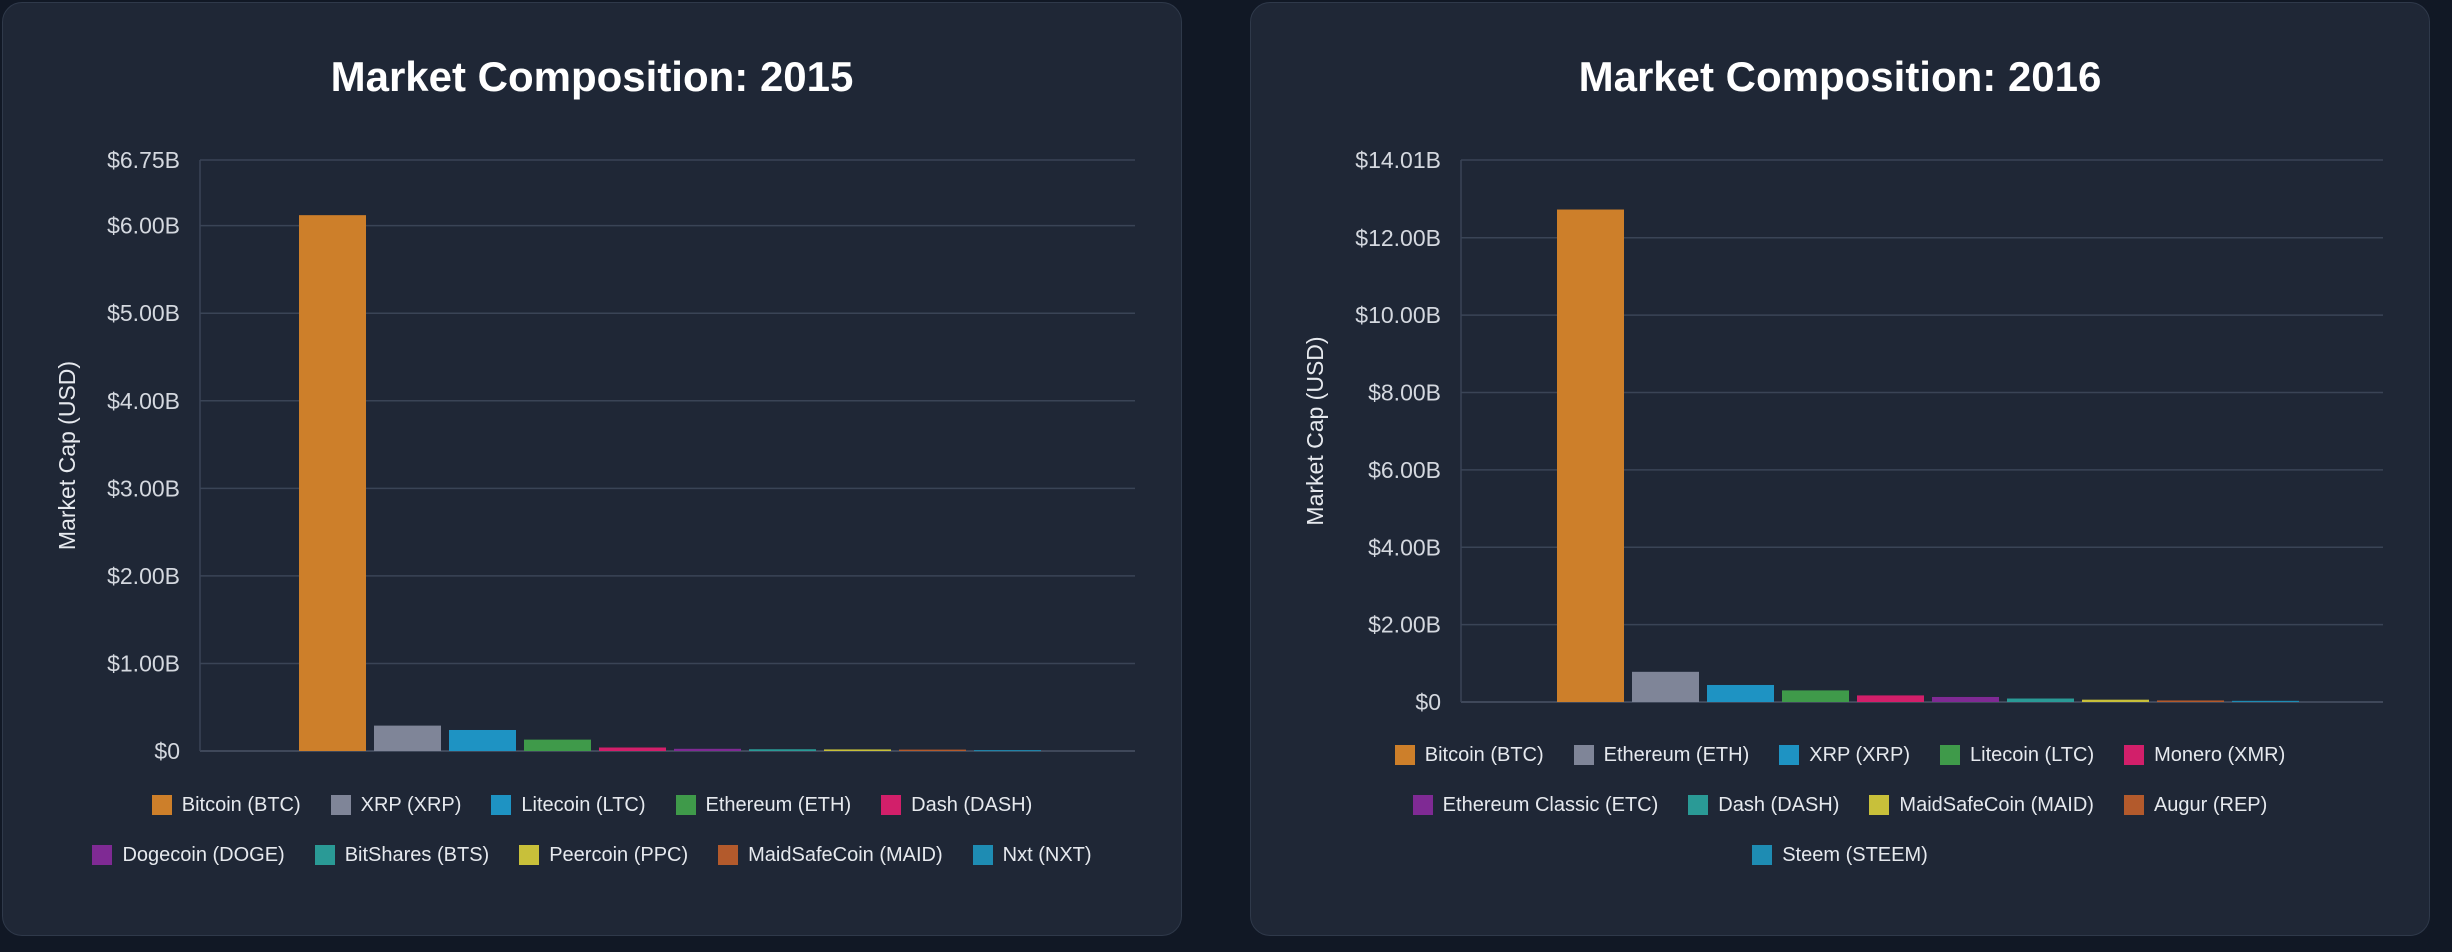 Image resolution: width=2452 pixels, height=952 pixels. I want to click on bar-nxt-nxt, so click(1007, 751).